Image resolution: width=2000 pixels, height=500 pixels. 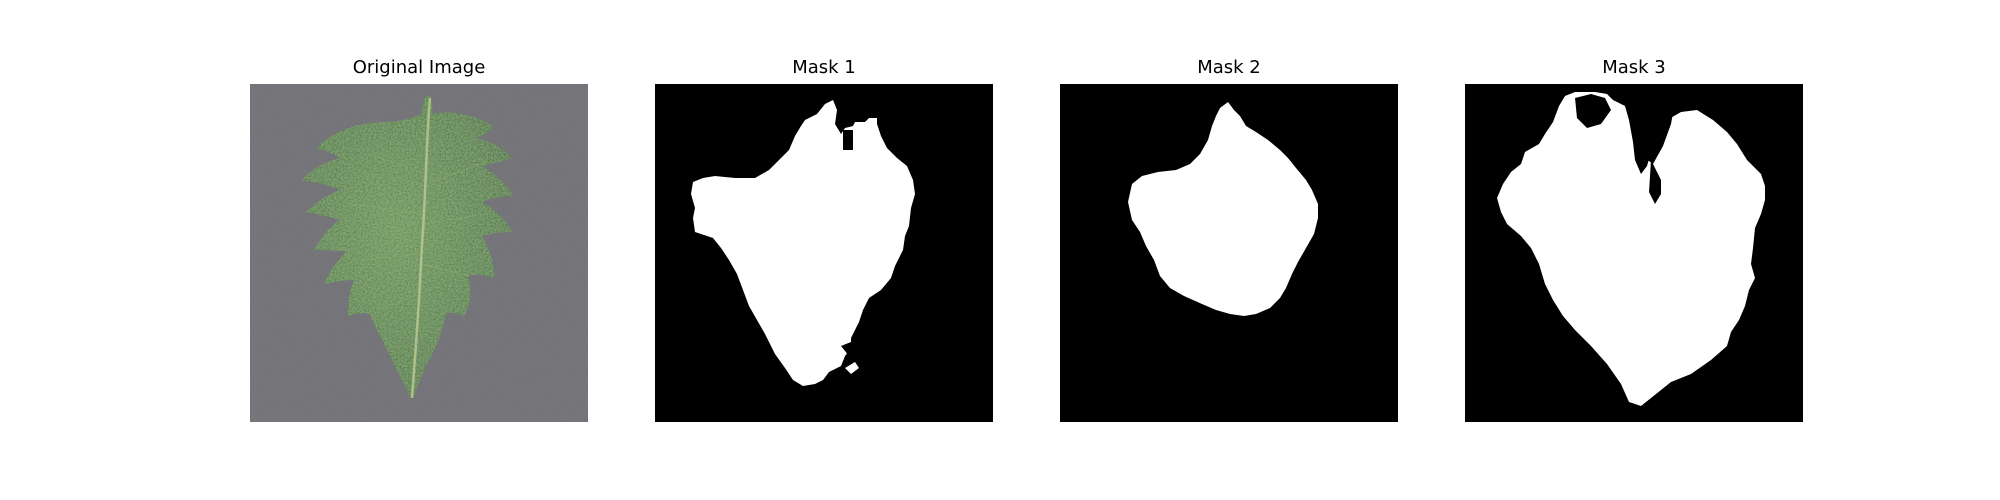 I want to click on panel-title-original: Original Image, so click(x=419, y=67).